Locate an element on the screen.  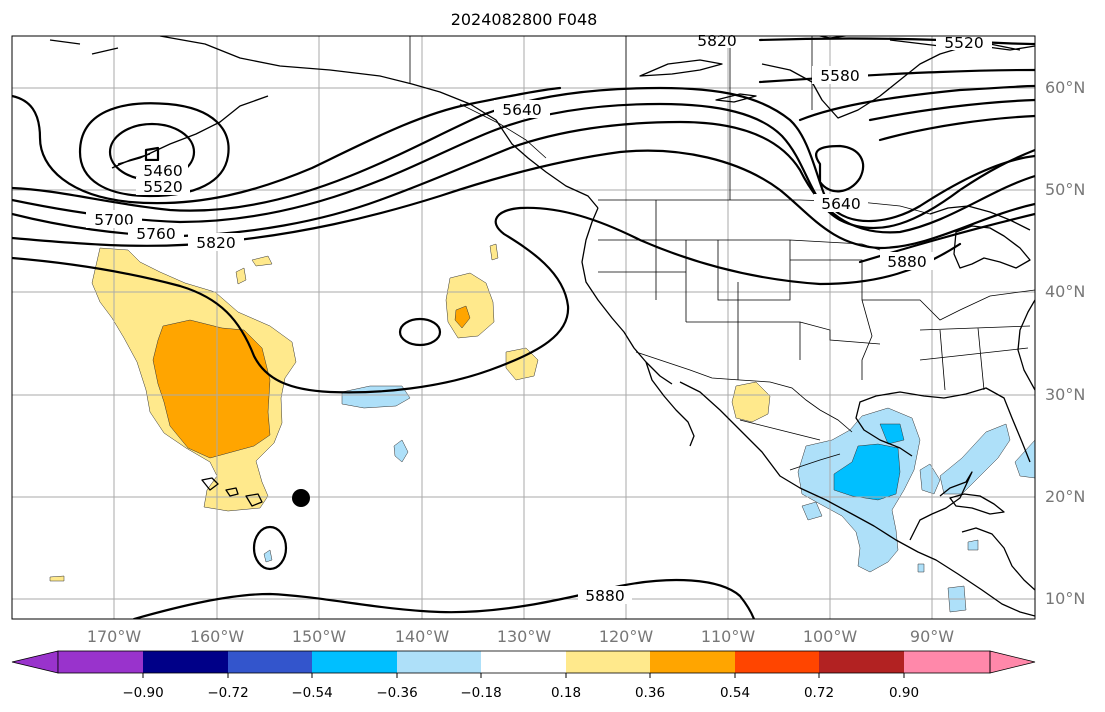
svg-text: 5460 is located at coordinates (162, 171).